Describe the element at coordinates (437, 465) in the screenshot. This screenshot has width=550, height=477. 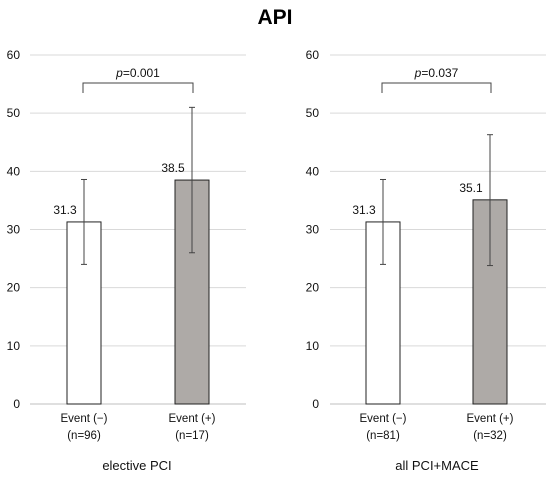
I see `panel-label: all PCI+MACE` at that location.